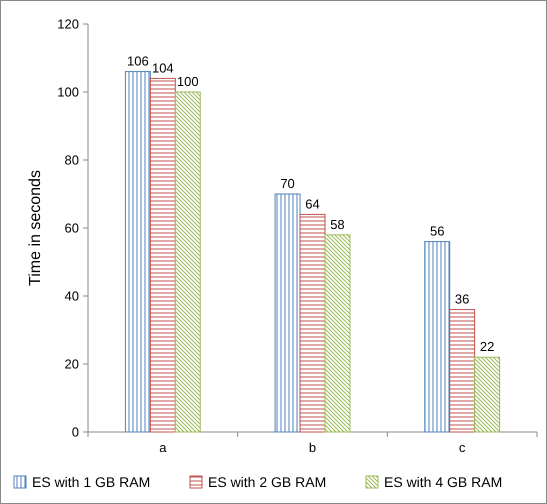  Describe the element at coordinates (462, 447) in the screenshot. I see `x-tick-label: c` at that location.